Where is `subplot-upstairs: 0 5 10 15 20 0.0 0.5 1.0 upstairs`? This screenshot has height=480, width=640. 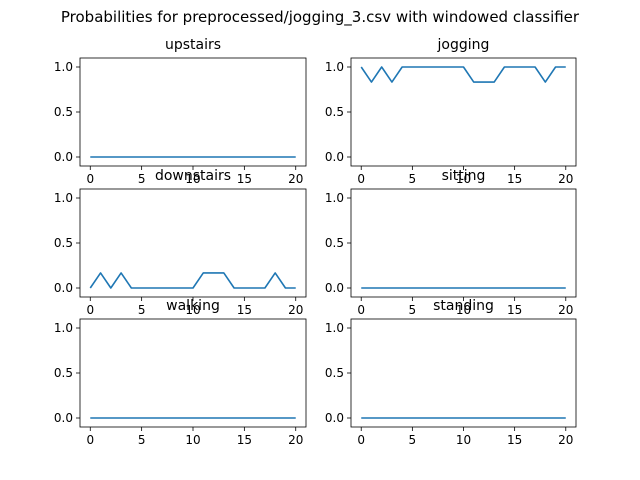 subplot-upstairs: 0 5 10 15 20 0.0 0.5 1.0 upstairs is located at coordinates (180, 111).